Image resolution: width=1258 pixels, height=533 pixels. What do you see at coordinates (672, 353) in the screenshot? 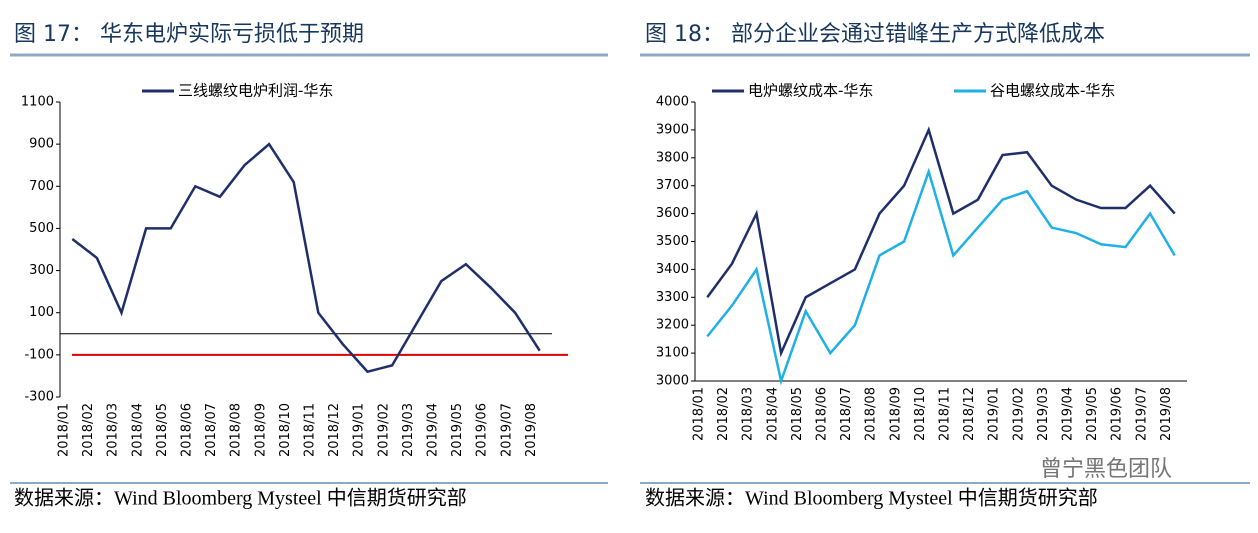
I see `y-tick-label: 3100` at bounding box center [672, 353].